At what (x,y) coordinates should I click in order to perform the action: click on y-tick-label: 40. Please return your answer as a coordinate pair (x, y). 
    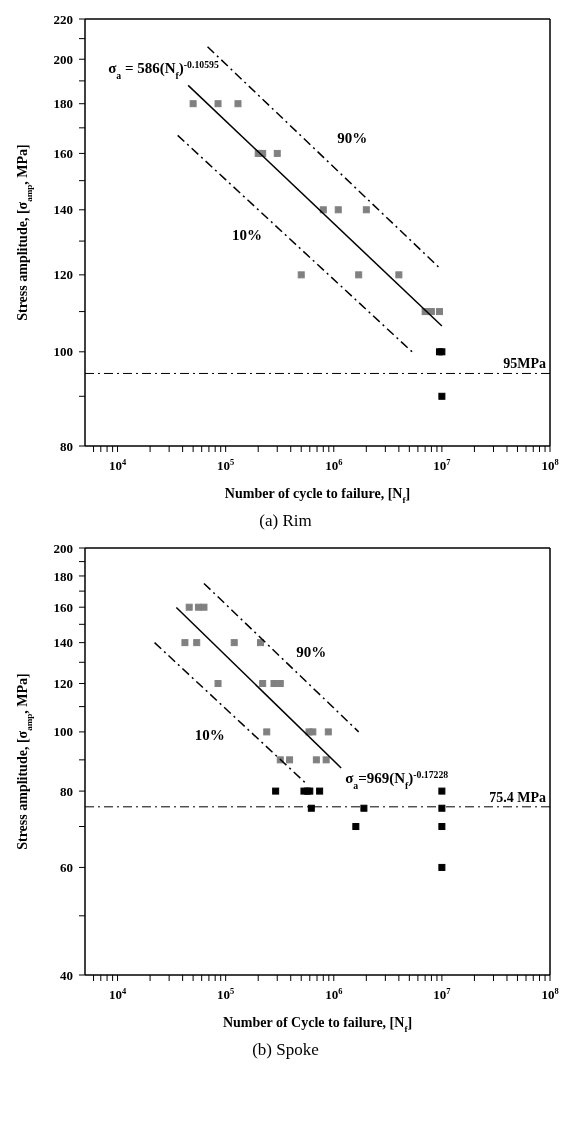
    Looking at the image, I should click on (66, 975).